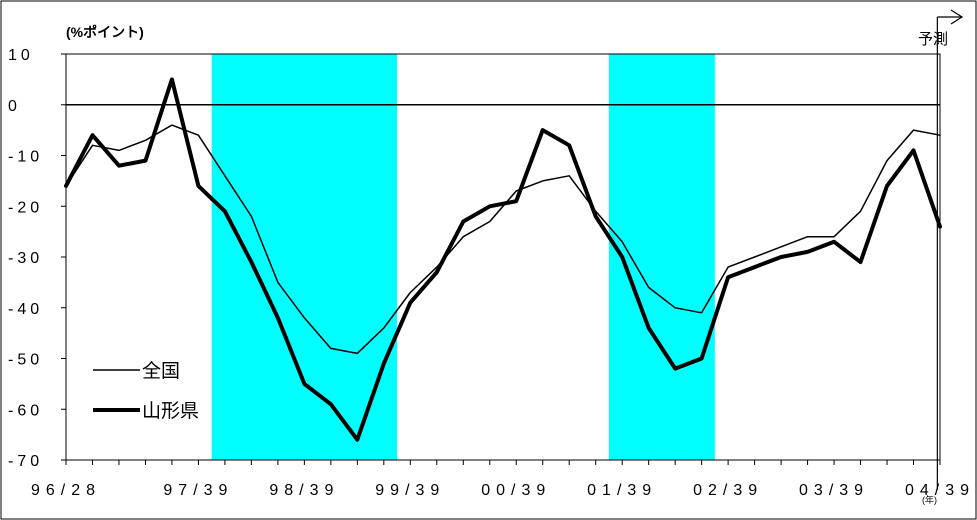 Image resolution: width=977 pixels, height=520 pixels. Describe the element at coordinates (940, 490) in the screenshot. I see `x-tick-label-8: 04/39` at that location.